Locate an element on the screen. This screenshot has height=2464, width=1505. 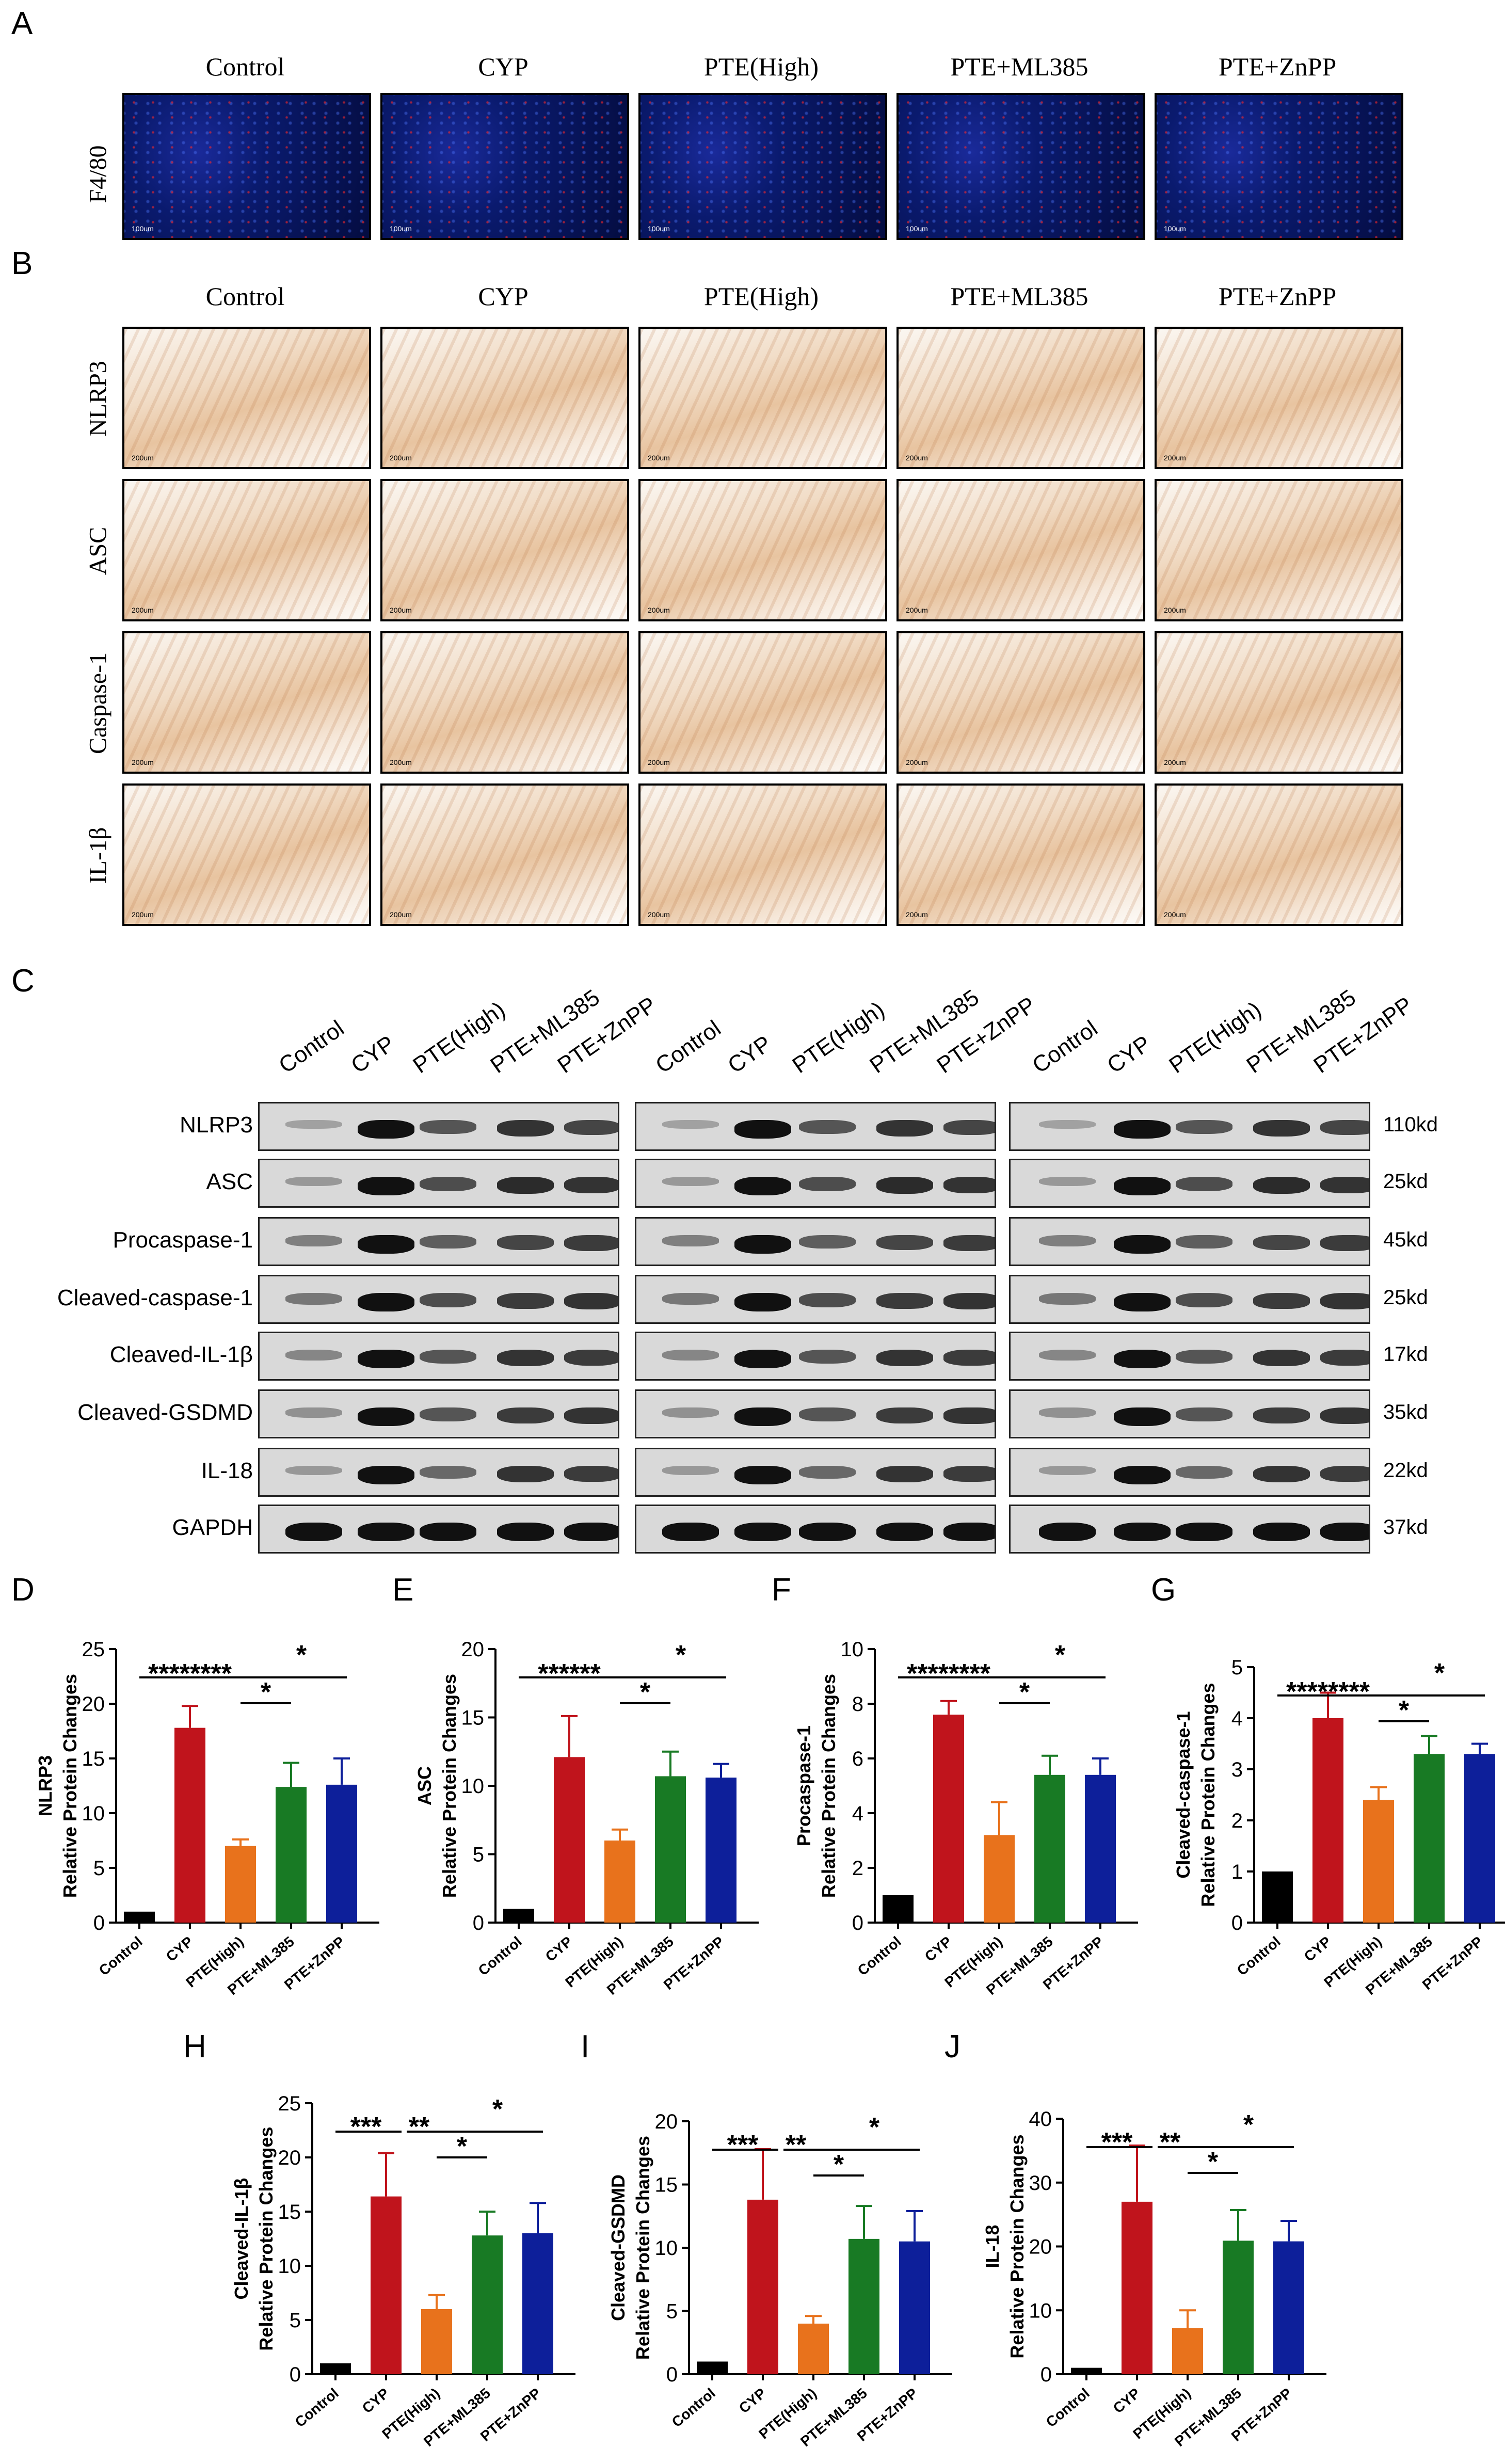
row-label-f4-80: F4/80 is located at coordinates (98, 174).